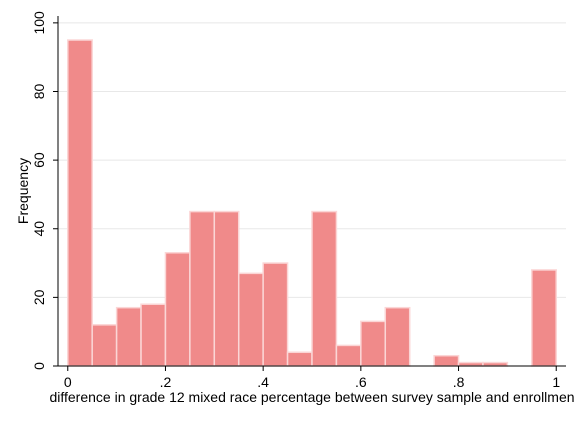  Describe the element at coordinates (361, 382) in the screenshot. I see `x-tick-label: .6` at that location.